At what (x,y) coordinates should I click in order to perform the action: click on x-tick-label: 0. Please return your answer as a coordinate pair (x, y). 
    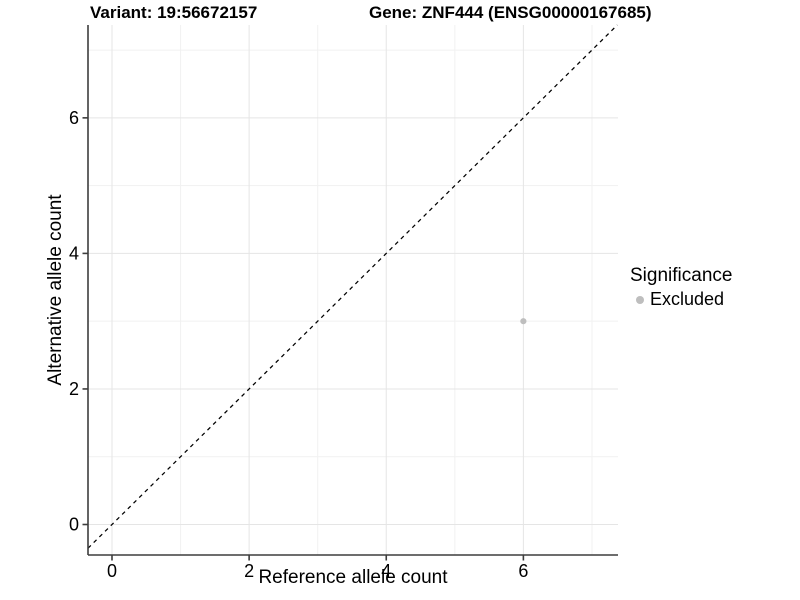
    Looking at the image, I should click on (112, 571).